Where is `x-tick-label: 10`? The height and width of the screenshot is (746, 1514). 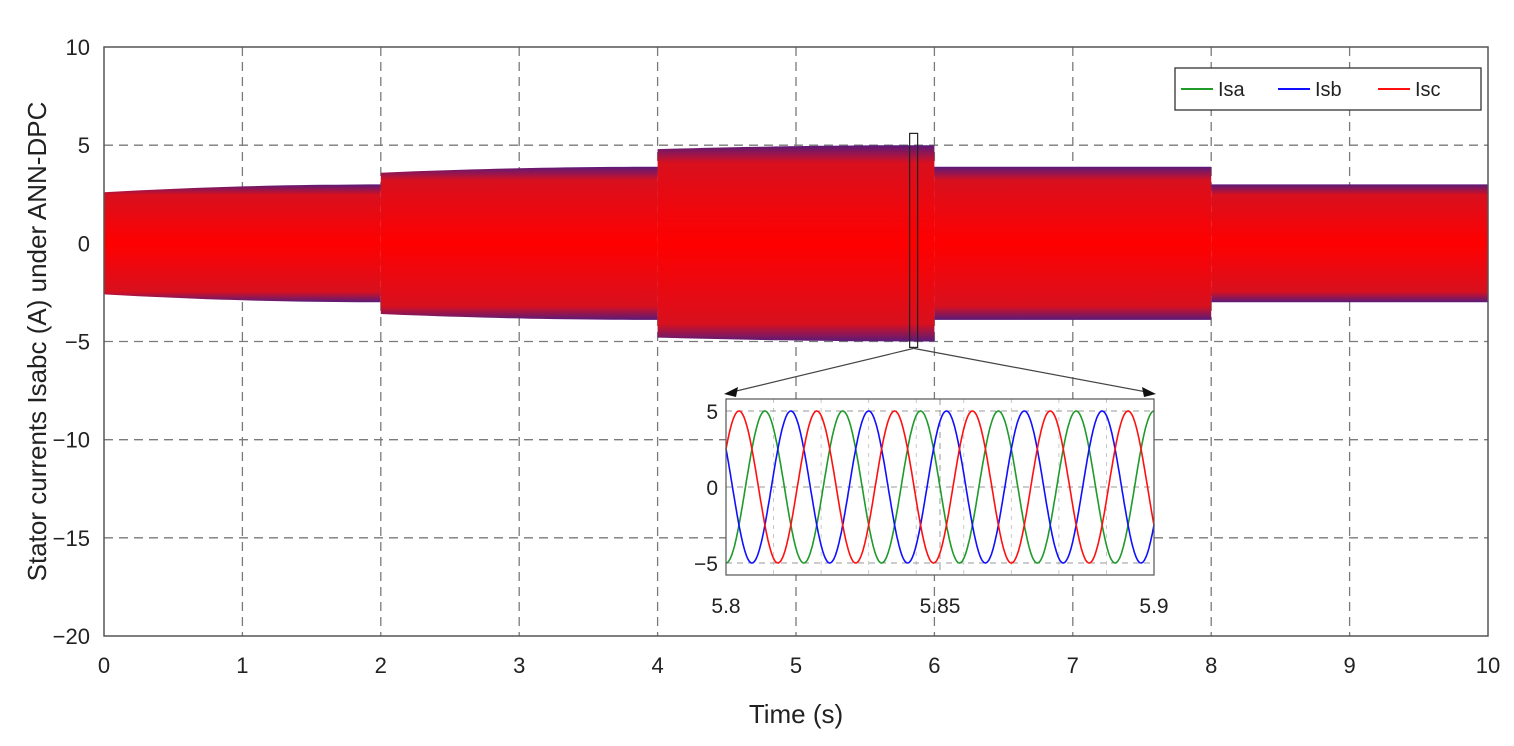 x-tick-label: 10 is located at coordinates (1488, 665).